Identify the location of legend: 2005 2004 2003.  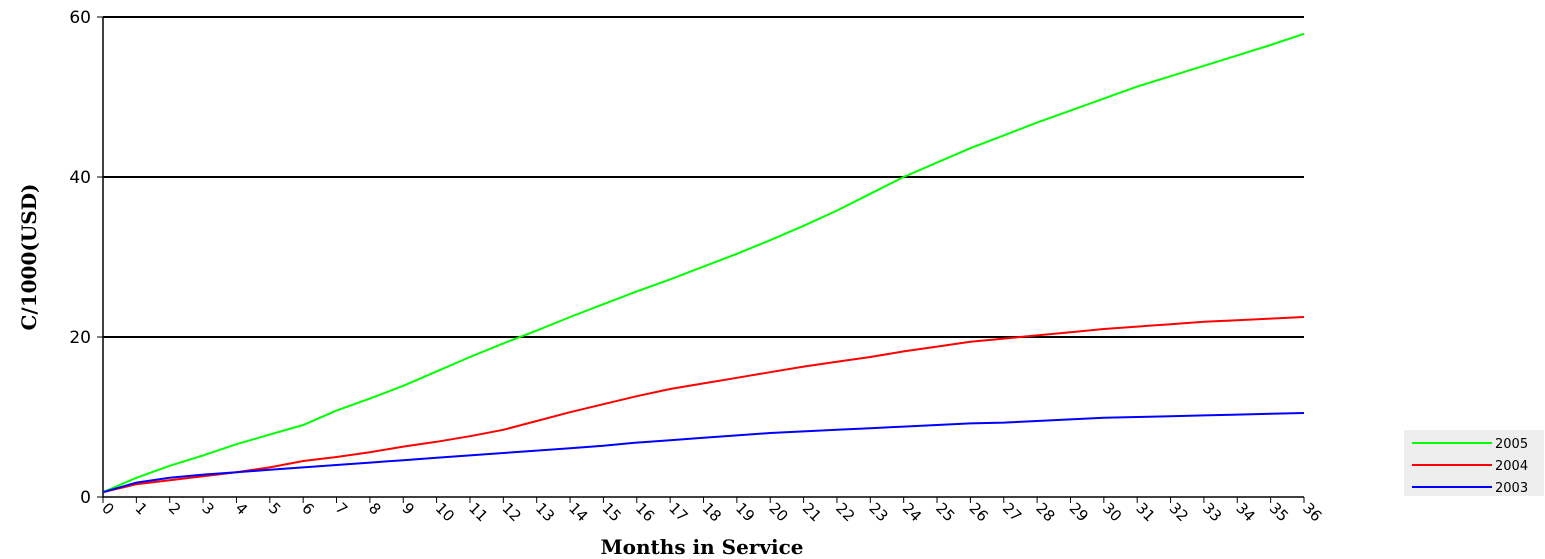
(1474, 463).